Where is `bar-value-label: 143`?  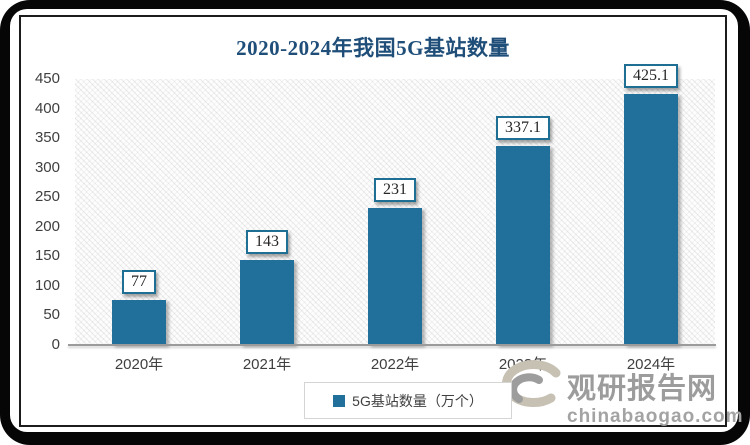
bar-value-label: 143 is located at coordinates (267, 242).